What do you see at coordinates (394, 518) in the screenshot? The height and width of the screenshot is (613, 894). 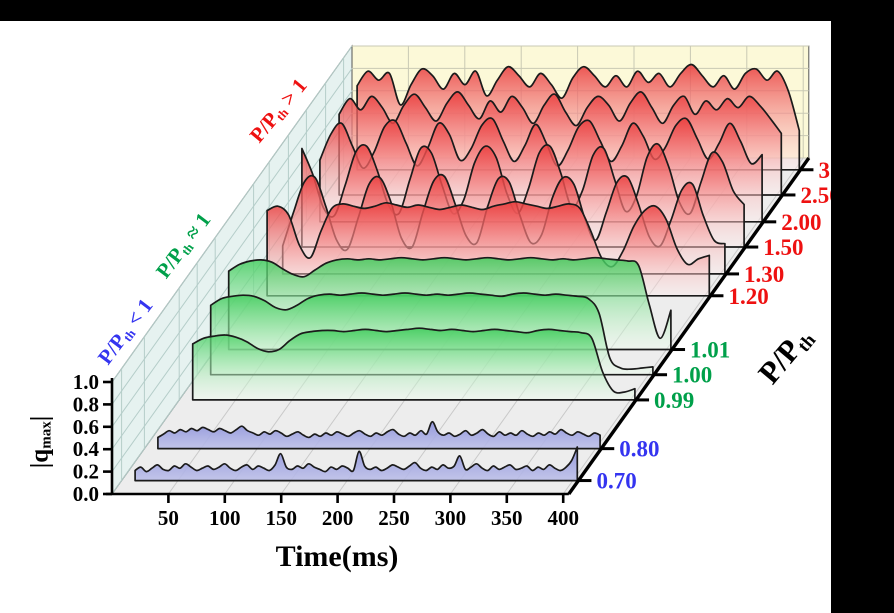 I see `x-tick-label: 250` at bounding box center [394, 518].